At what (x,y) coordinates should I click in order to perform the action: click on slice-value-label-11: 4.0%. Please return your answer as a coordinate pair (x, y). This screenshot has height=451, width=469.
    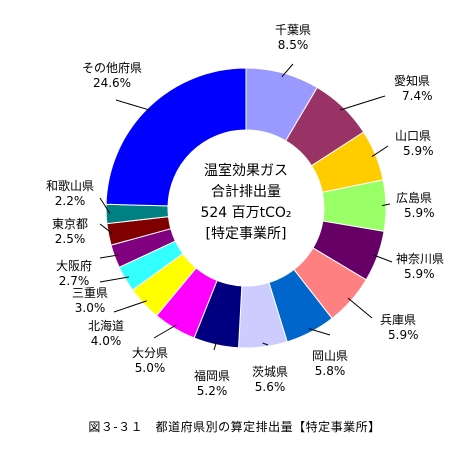
    Looking at the image, I should click on (106, 341).